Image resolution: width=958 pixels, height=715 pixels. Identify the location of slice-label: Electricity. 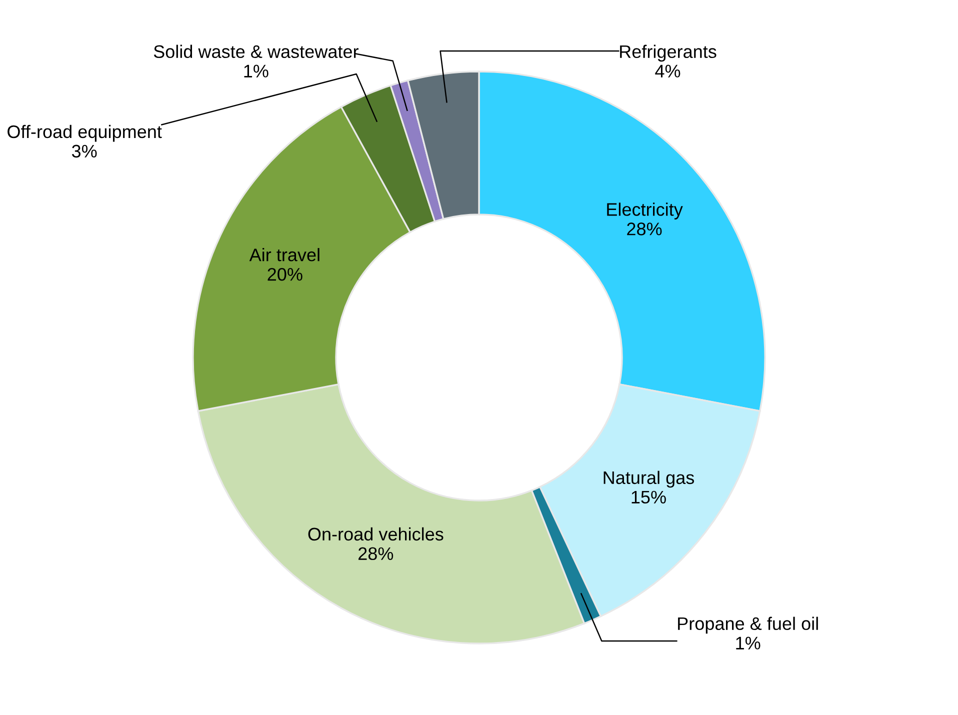
(645, 211).